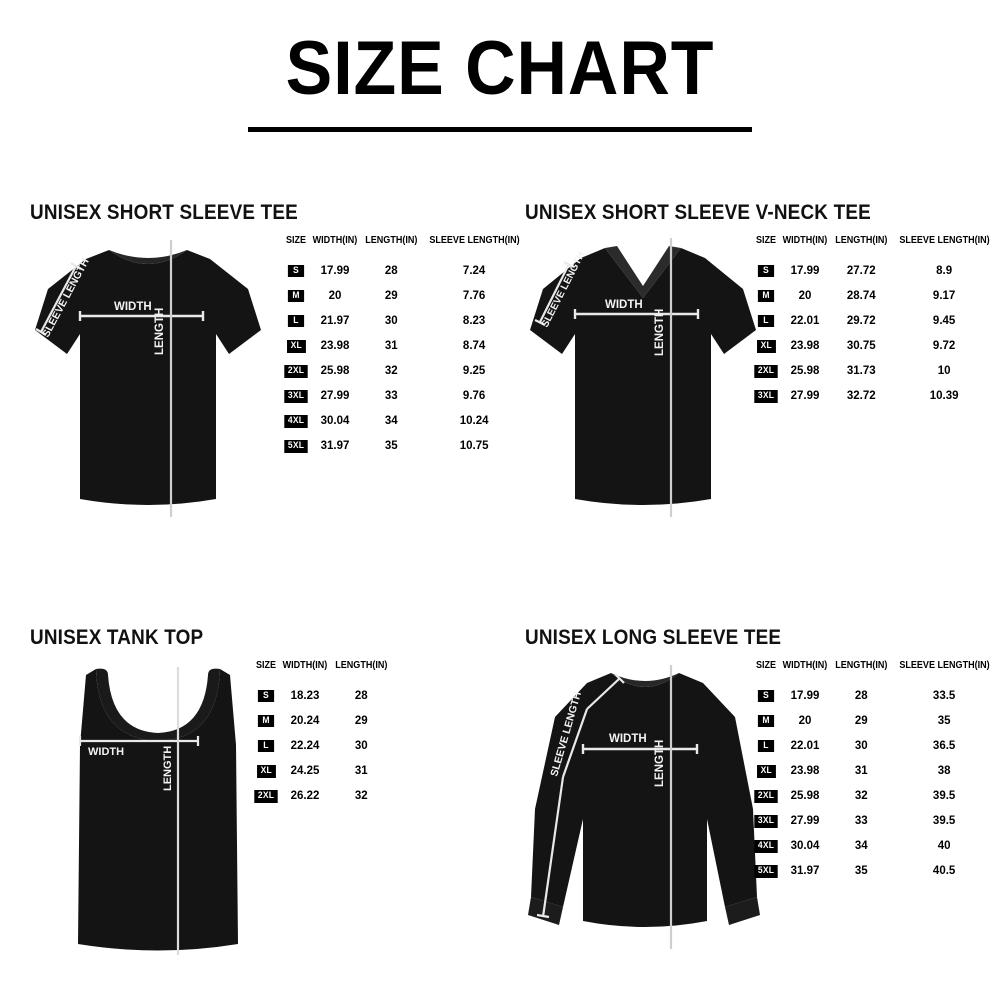 This screenshot has width=1000, height=1000. Describe the element at coordinates (644, 807) in the screenshot. I see `long-sleeve-tee-illustration: WIDTH LENGTH SLEEVE LENGTH` at that location.